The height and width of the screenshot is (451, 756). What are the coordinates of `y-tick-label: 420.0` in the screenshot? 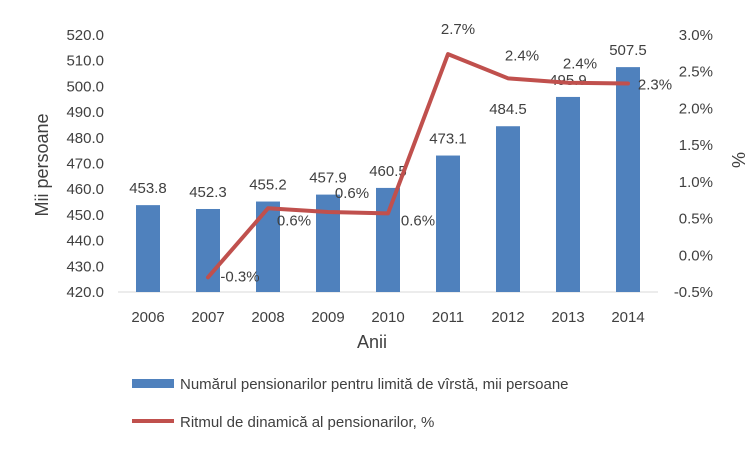 It's located at (85, 292).